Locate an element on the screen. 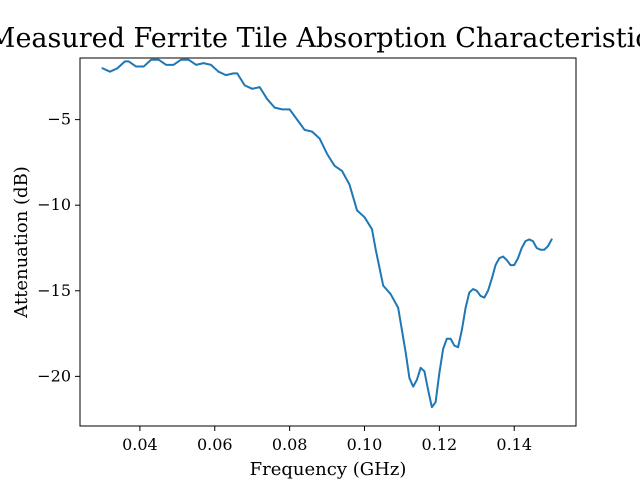 This screenshot has width=640, height=480. x-axis: 0.04 0.06 0.08 0.10 0.12 0.14 is located at coordinates (327, 440).